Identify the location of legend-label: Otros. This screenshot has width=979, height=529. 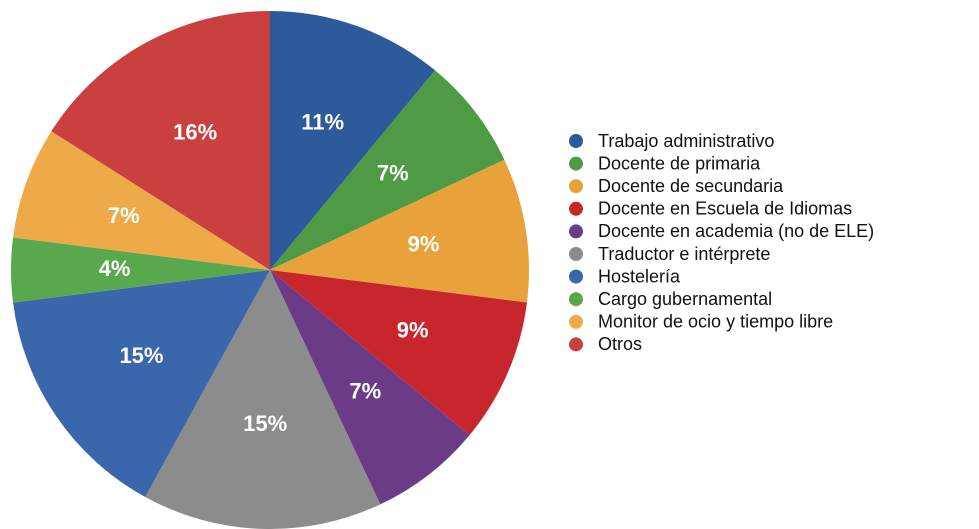
(620, 344).